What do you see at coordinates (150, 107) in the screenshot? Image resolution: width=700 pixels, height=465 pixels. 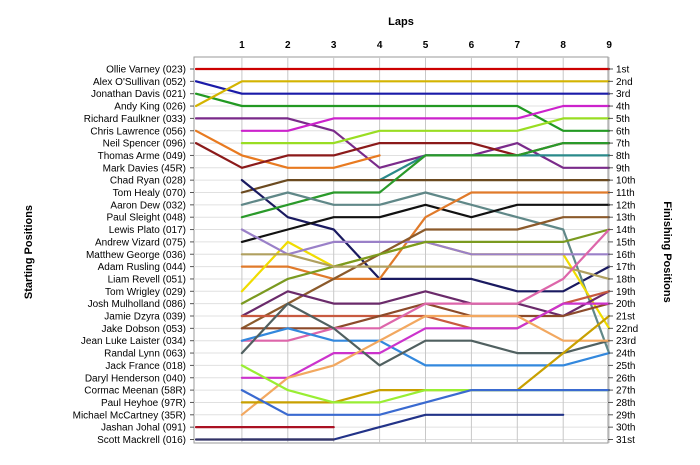 I see `starting-position-label: Andy King (026)` at bounding box center [150, 107].